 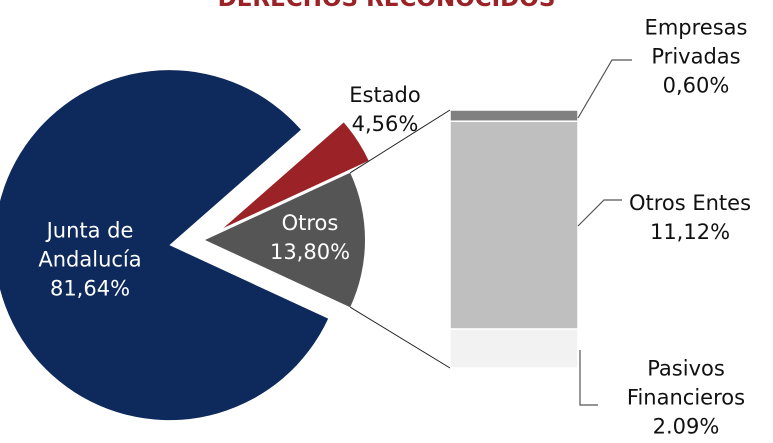 What do you see at coordinates (696, 85) in the screenshot?
I see `value-label: 0,60%` at bounding box center [696, 85].